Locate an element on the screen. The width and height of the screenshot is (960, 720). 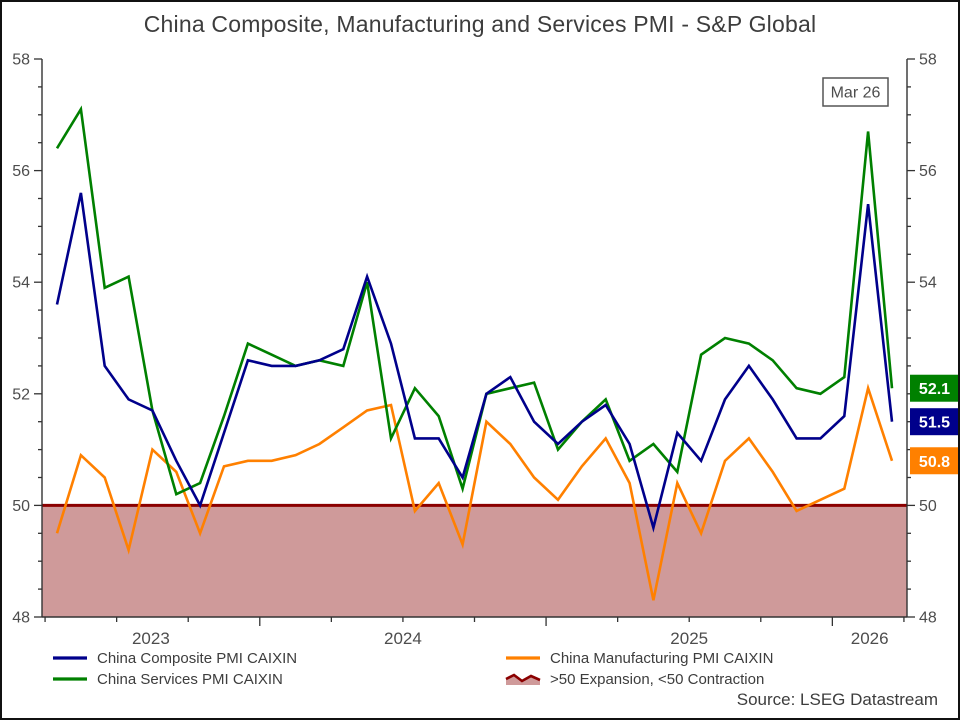
axis-label: 2026 is located at coordinates (870, 638).